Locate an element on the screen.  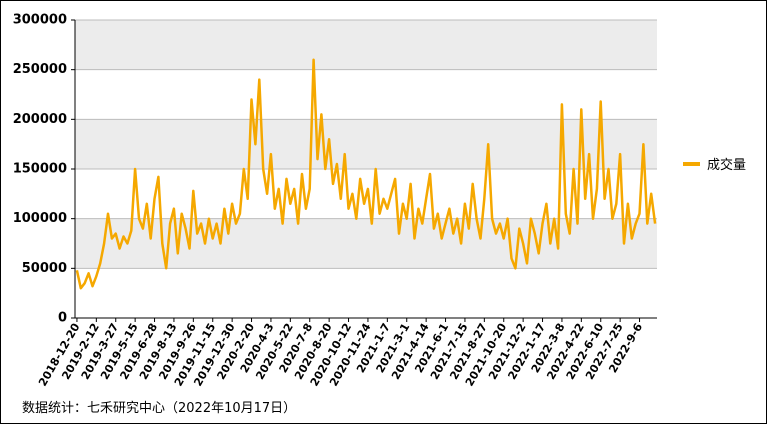
y-tick-label: 300000 is located at coordinates (40, 20).